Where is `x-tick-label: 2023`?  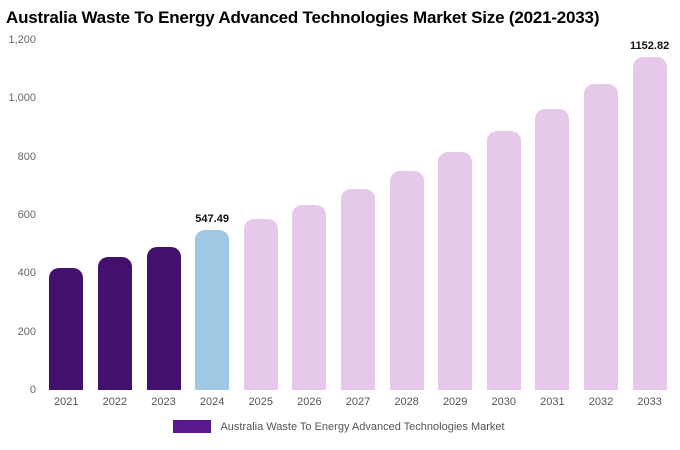
x-tick-label: 2023 is located at coordinates (163, 402).